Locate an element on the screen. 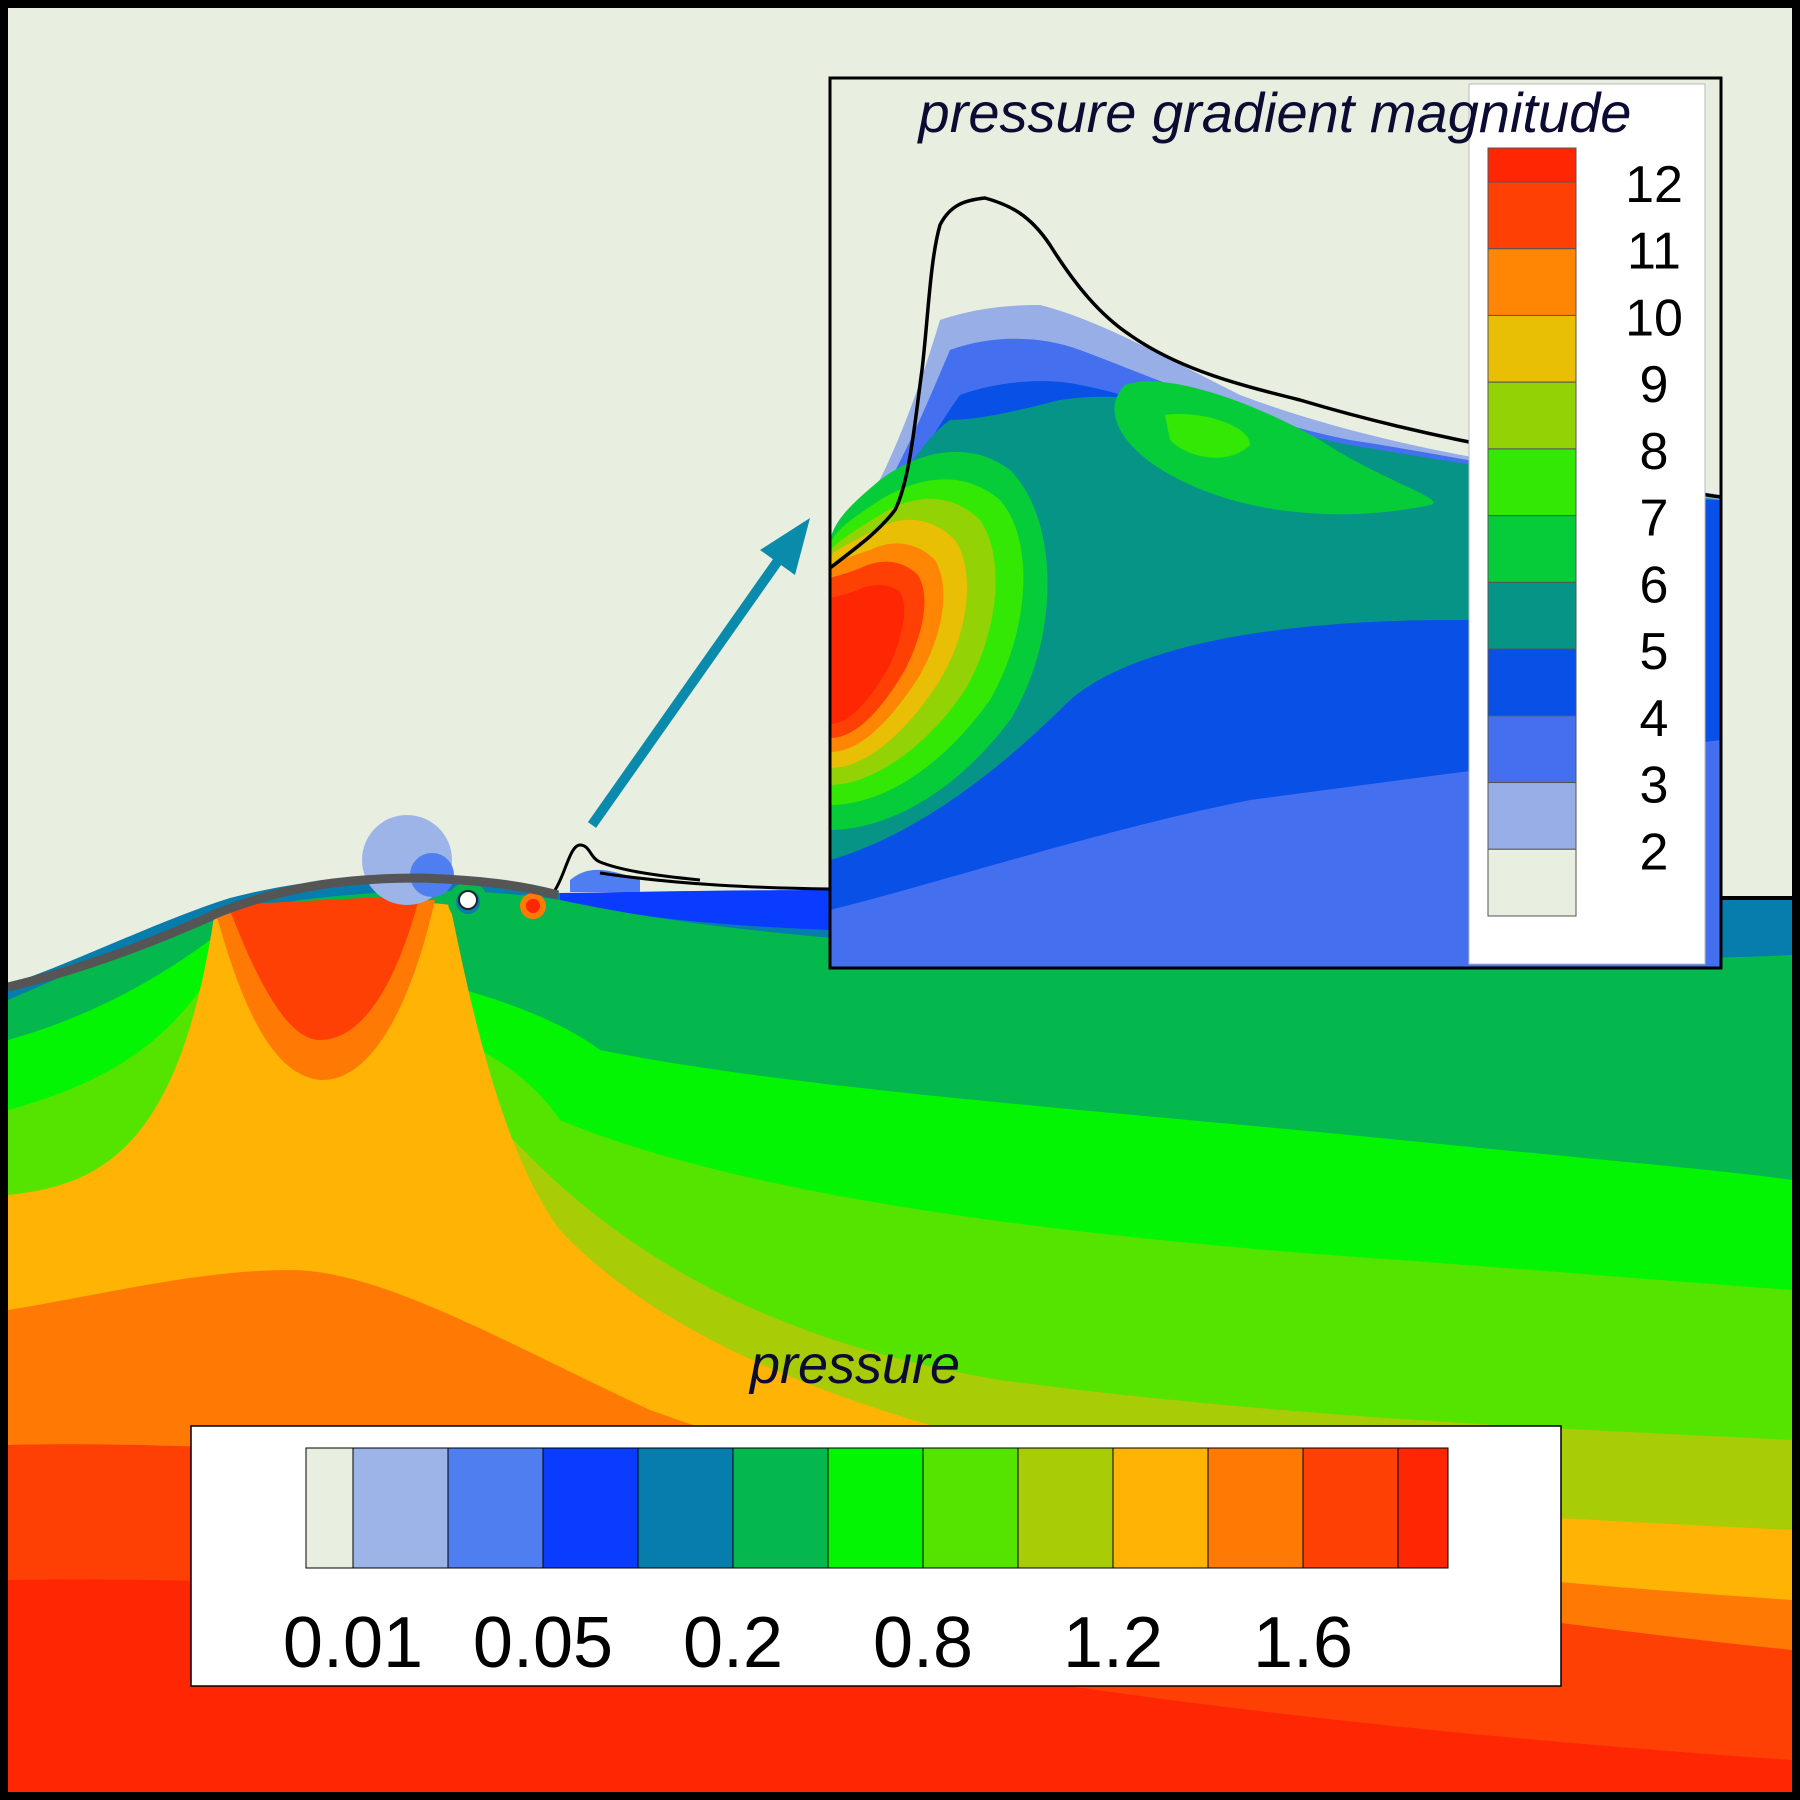 This screenshot has width=1800, height=1800. colorbar-tick-label: 0.2 is located at coordinates (733, 1643).